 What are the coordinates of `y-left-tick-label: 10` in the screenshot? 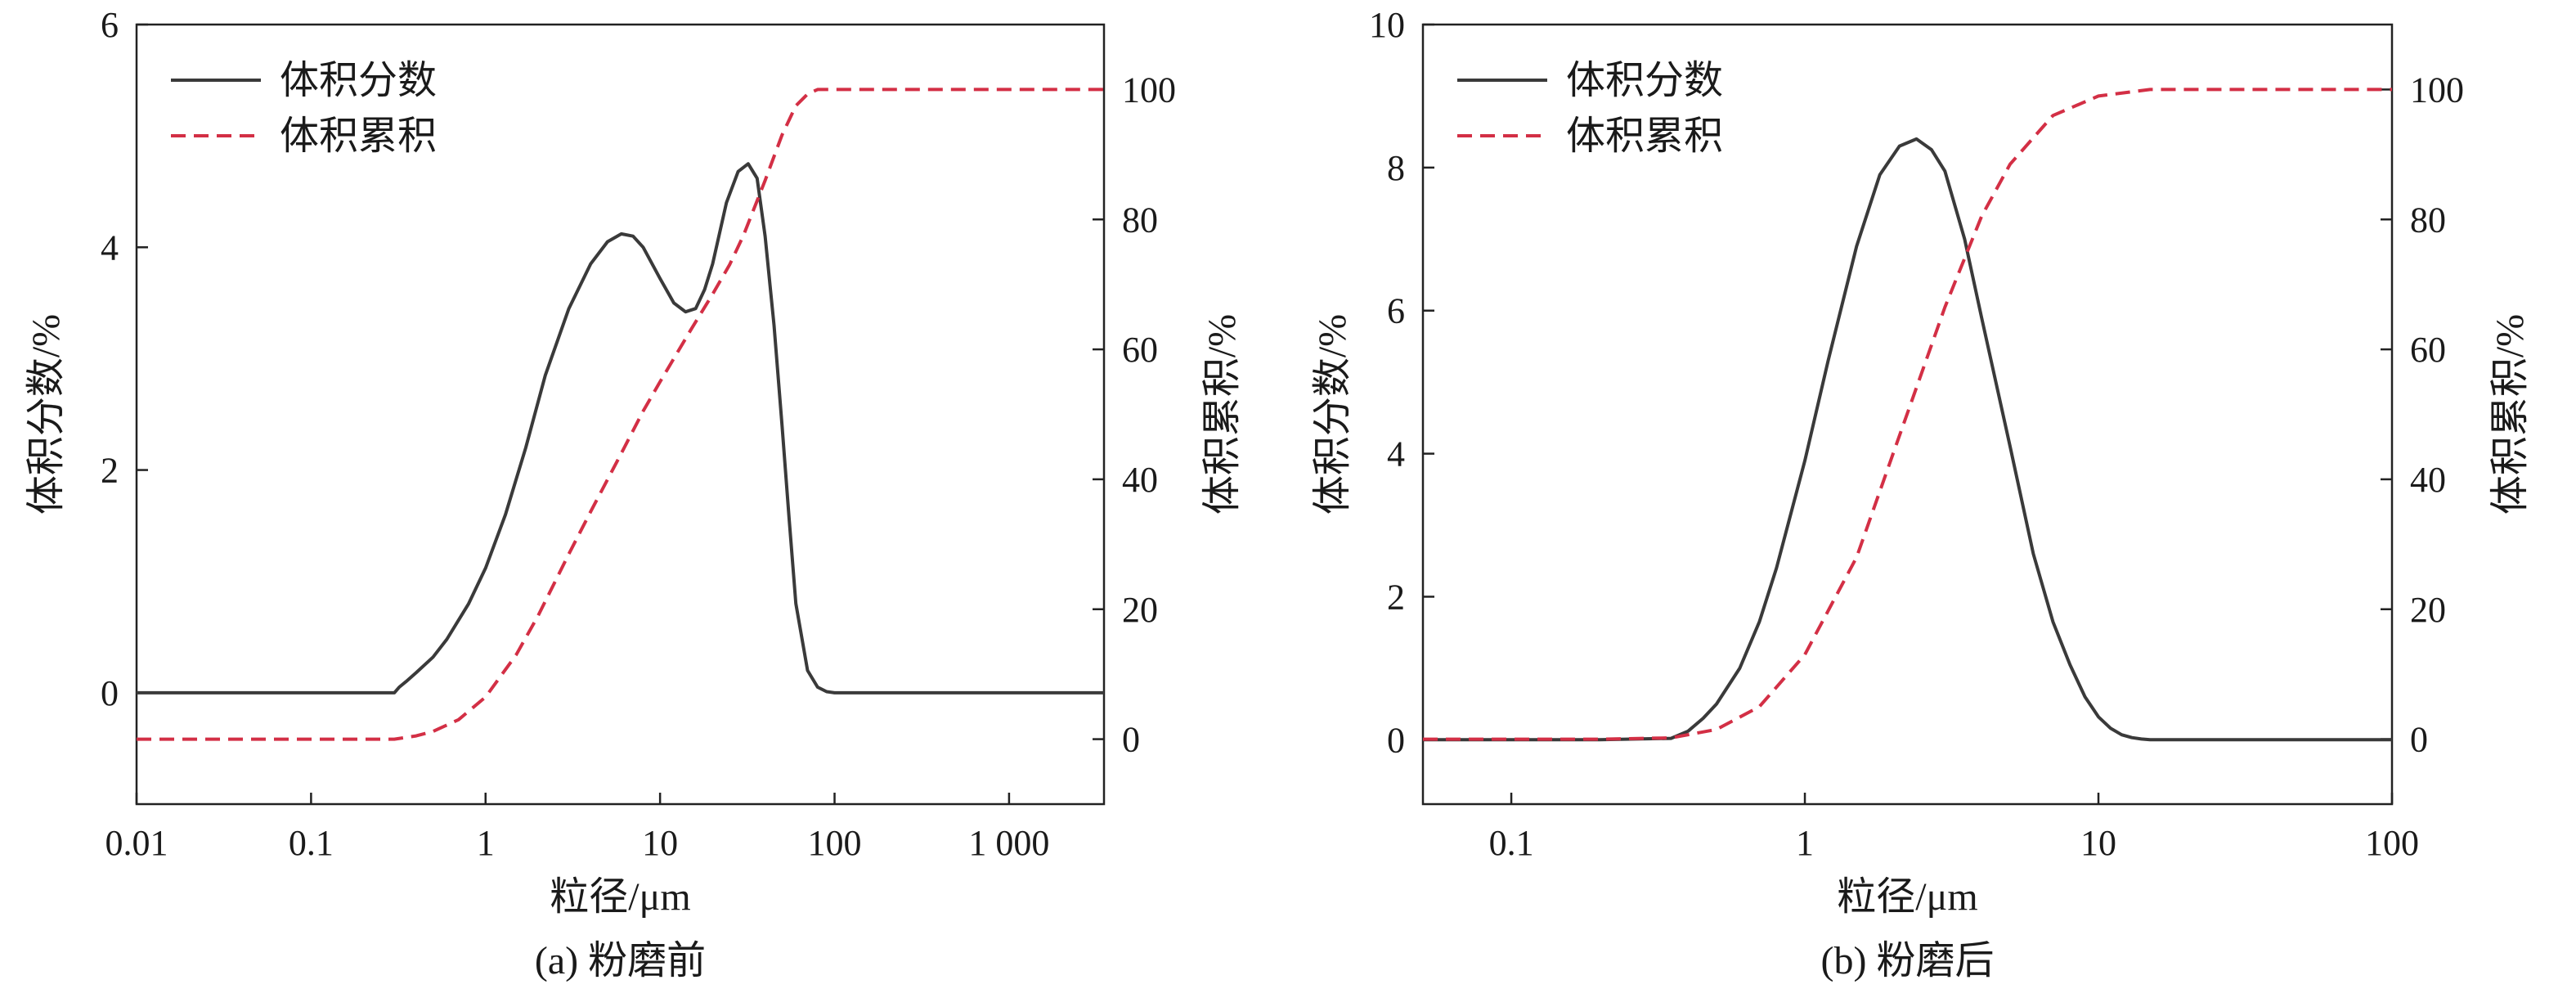 It's located at (1387, 25).